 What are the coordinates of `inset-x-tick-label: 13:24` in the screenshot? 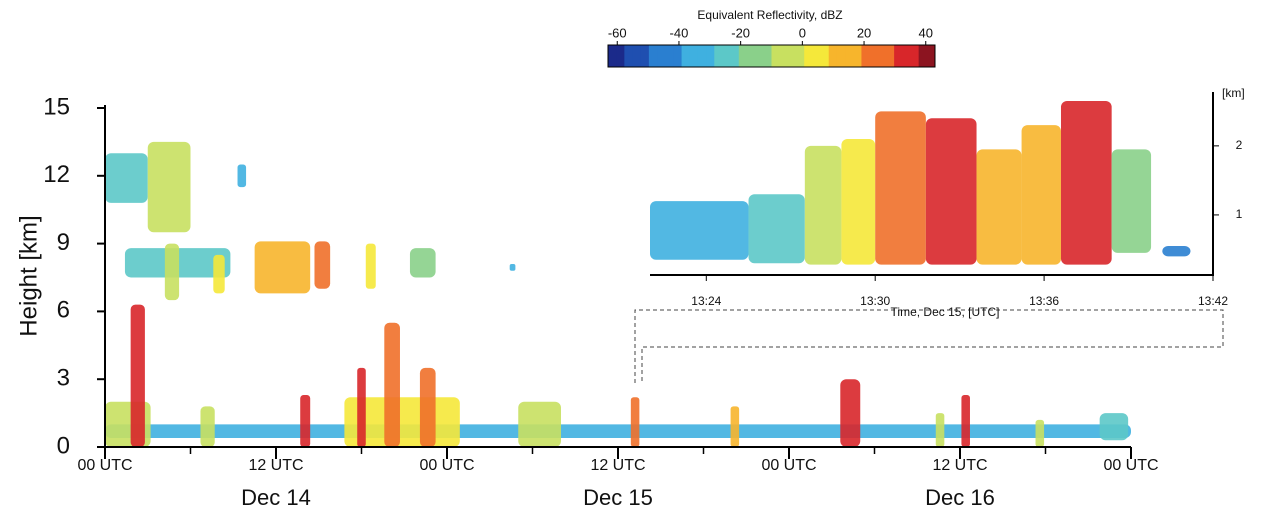 It's located at (706, 301).